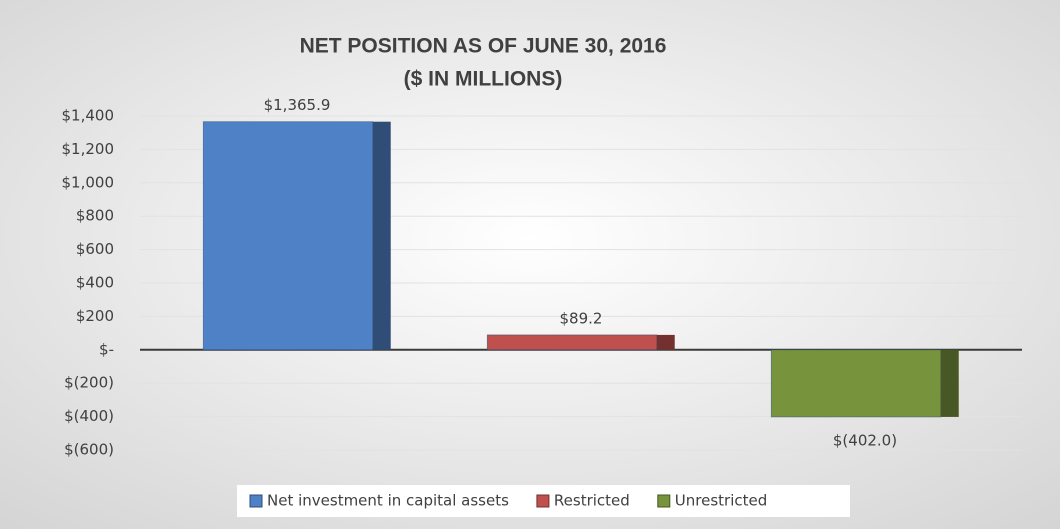  What do you see at coordinates (721, 501) in the screenshot?
I see `legend-label: Unrestricted` at bounding box center [721, 501].